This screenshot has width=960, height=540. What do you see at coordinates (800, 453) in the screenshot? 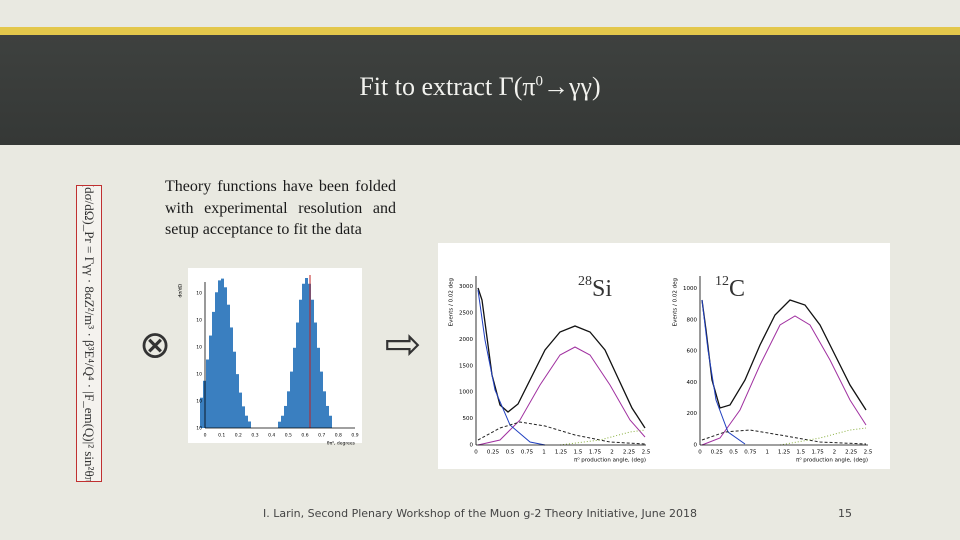
I see `x-tick-label: 1.5` at bounding box center [800, 453].